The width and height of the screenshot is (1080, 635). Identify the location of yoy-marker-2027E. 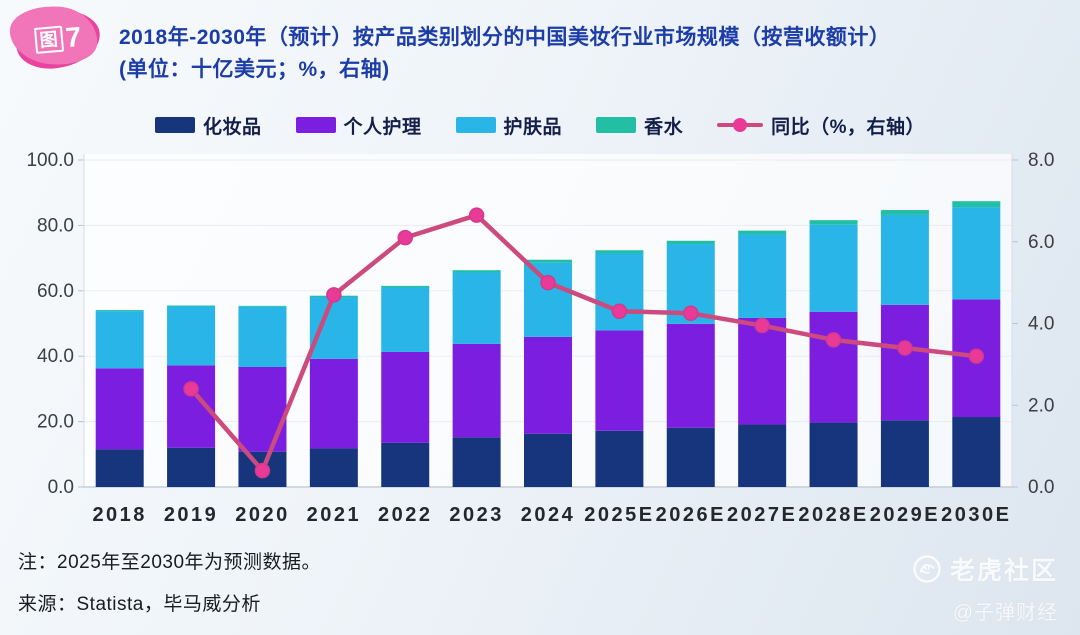
(762, 325).